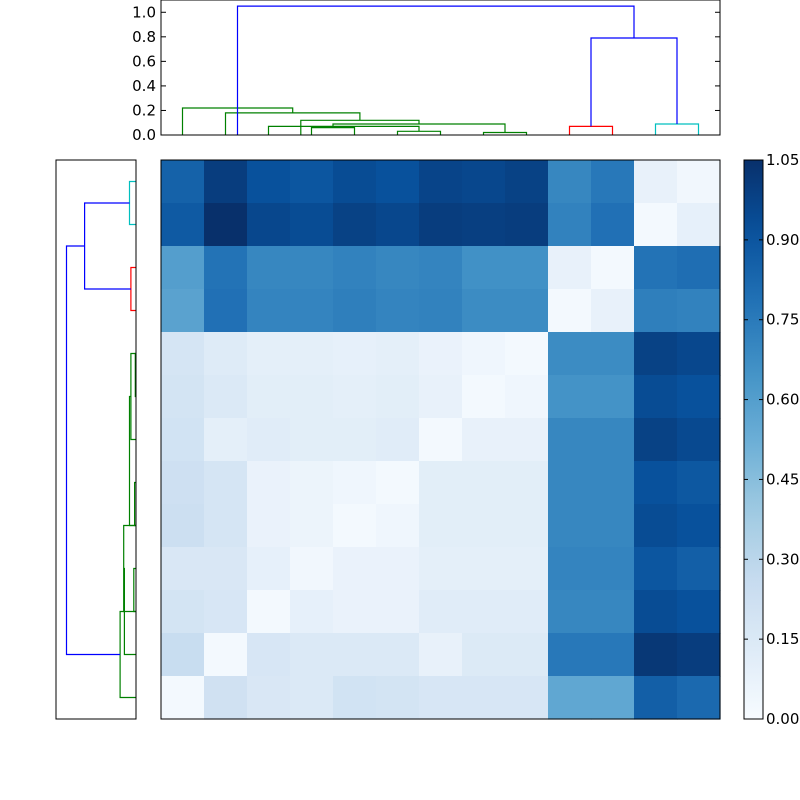  Describe the element at coordinates (144, 135) in the screenshot. I see `top-ytick-label-0: 0.0` at that location.